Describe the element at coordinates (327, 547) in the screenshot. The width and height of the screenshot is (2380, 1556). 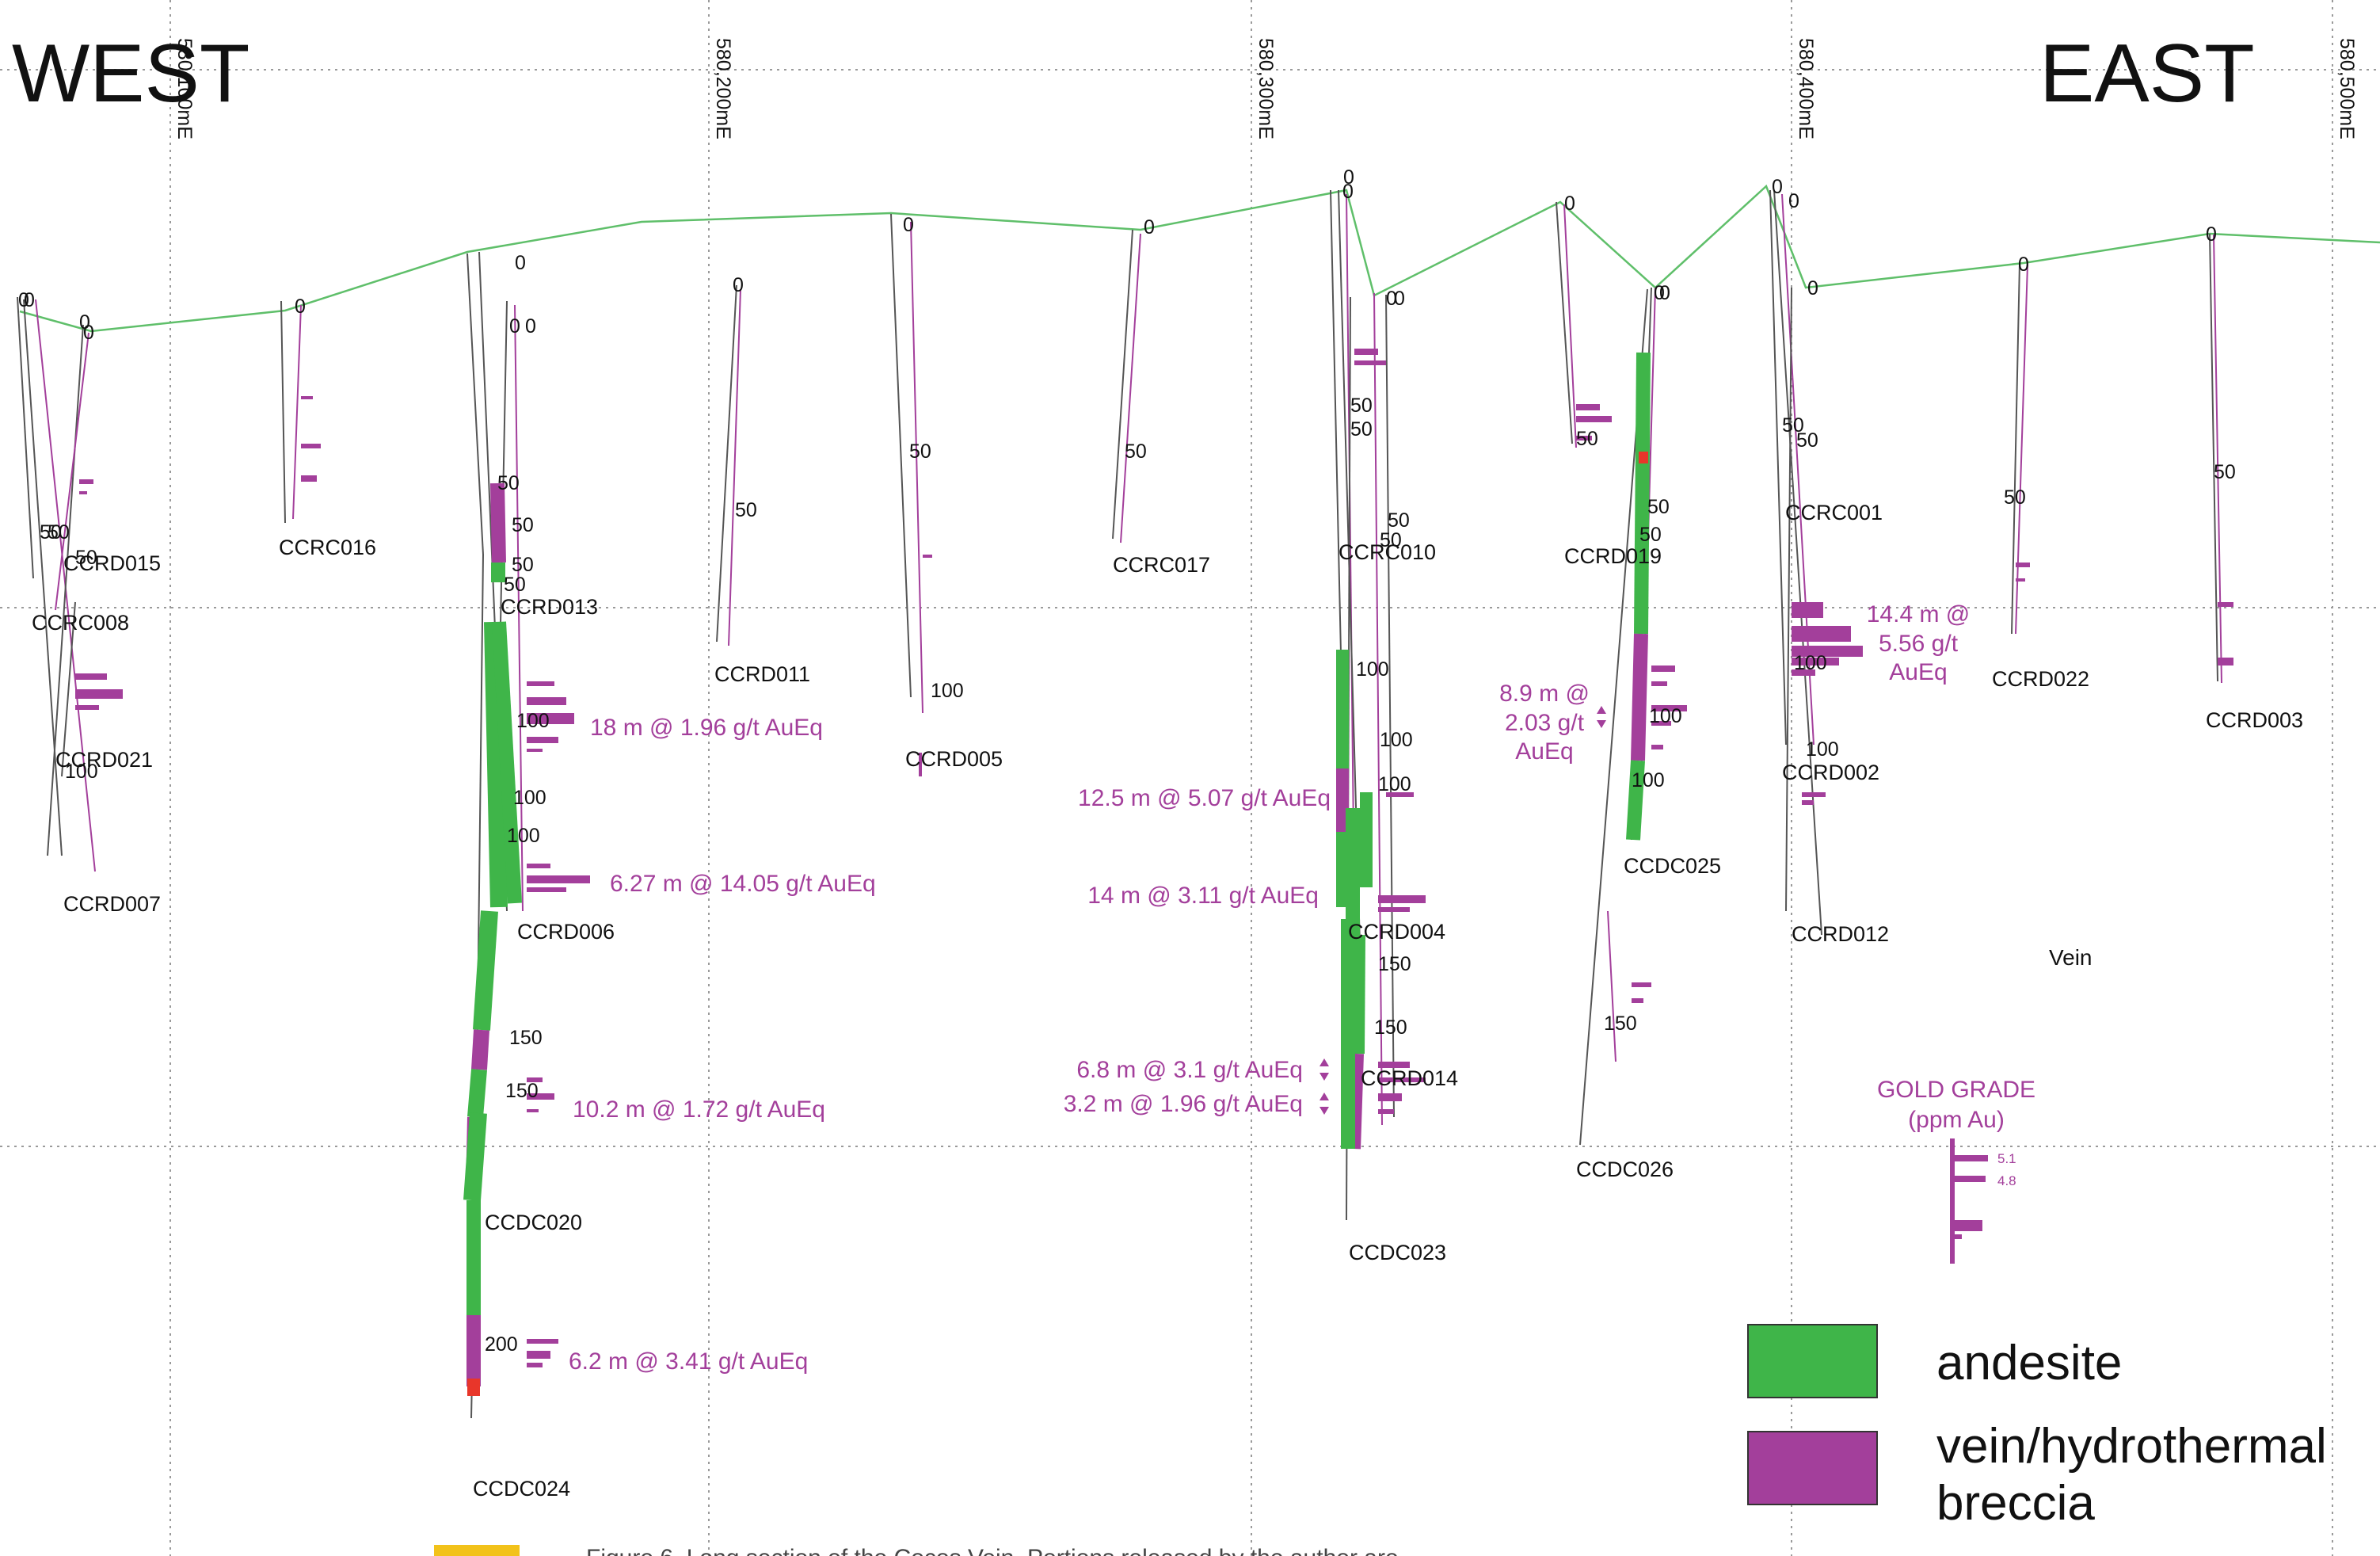
I see `hole-name: CCRC016` at that location.